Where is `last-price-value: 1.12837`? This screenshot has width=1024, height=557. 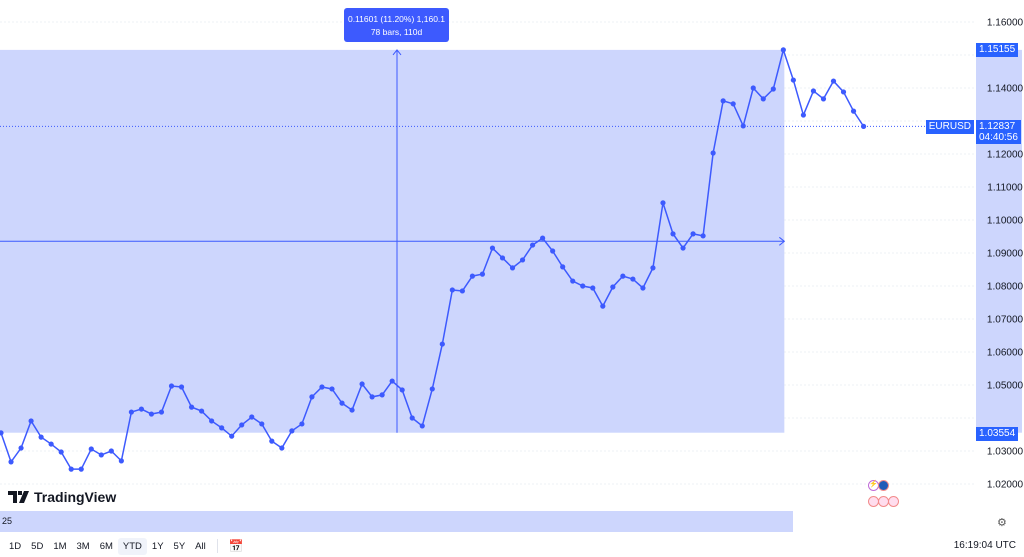 last-price-value: 1.12837 is located at coordinates (997, 126).